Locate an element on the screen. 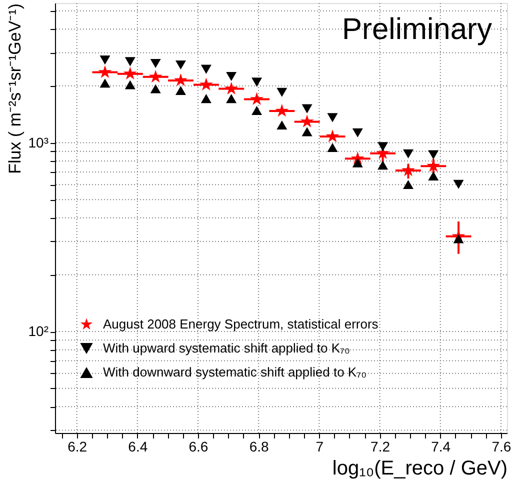 The width and height of the screenshot is (532, 490). y-axis-title: Flux ( m⁻²s⁻¹sr⁻¹GeV⁻¹) is located at coordinates (14, 89).